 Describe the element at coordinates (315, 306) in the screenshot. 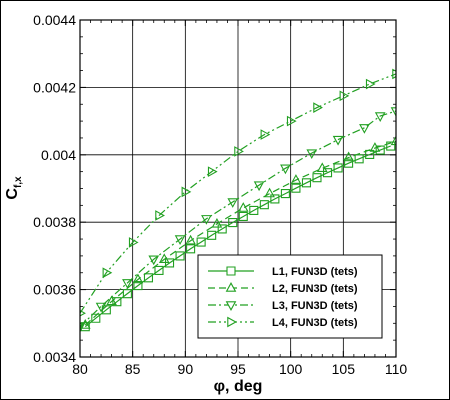

I see `legend-label-l3: L3, FUN3D (tets)` at that location.